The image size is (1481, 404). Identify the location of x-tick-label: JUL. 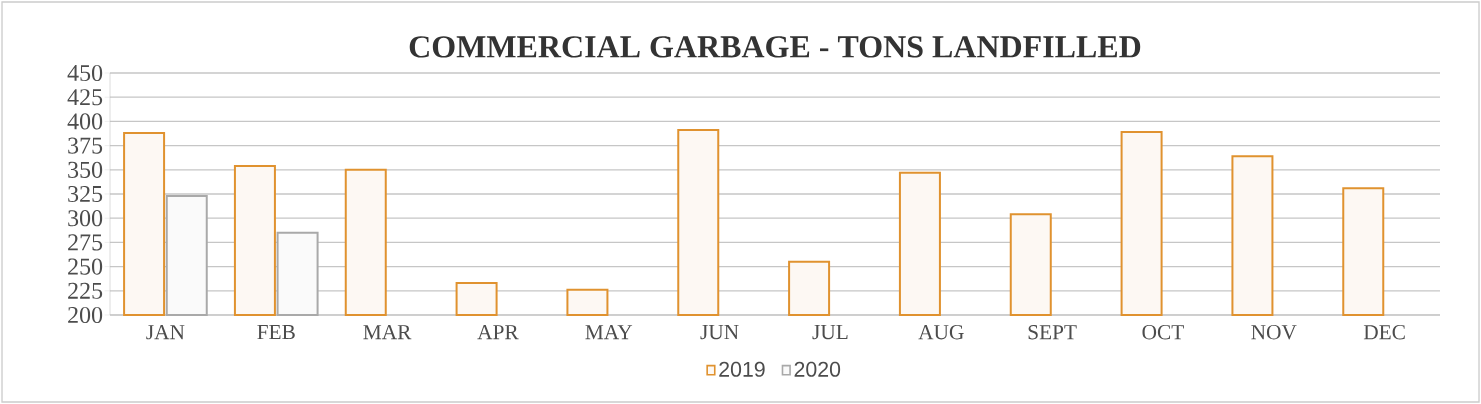
(830, 332).